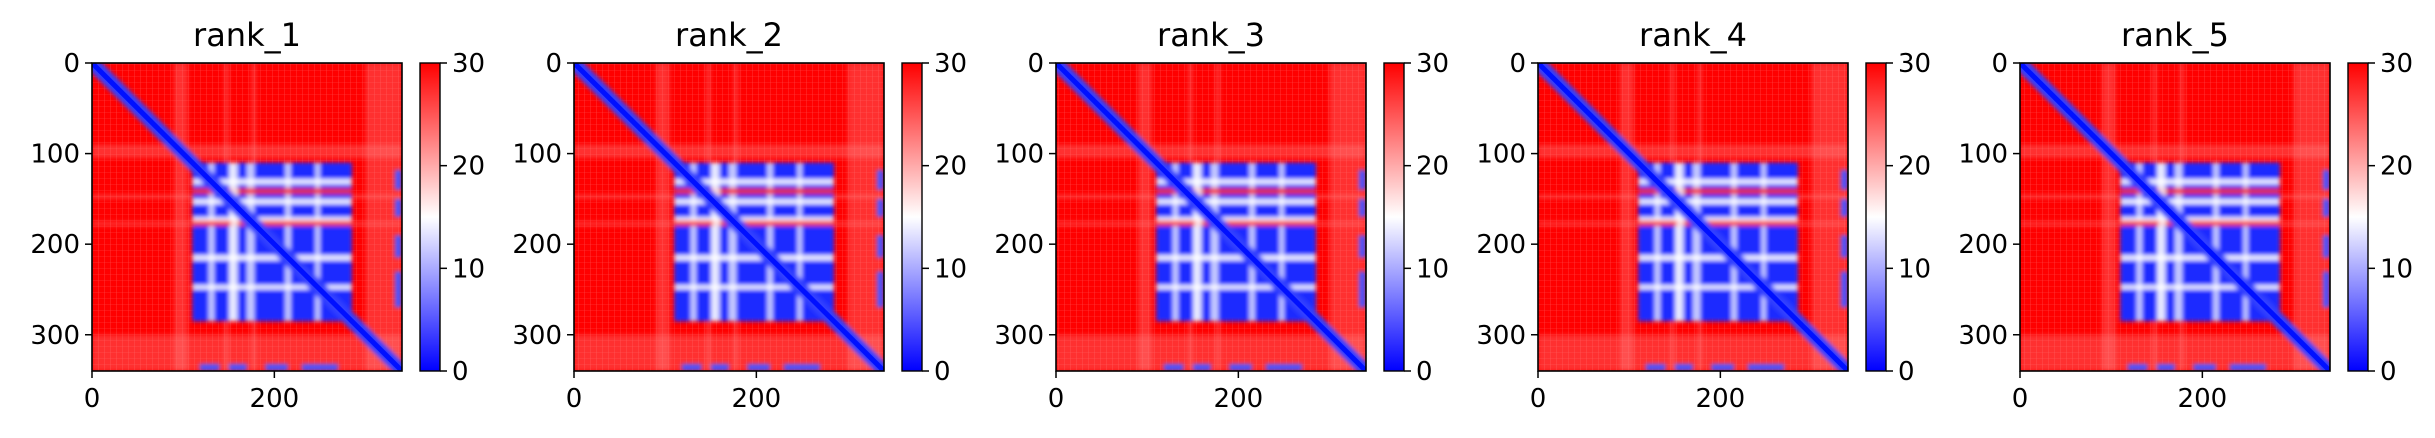 This screenshot has height=438, width=2435. What do you see at coordinates (1211, 35) in the screenshot?
I see `panel-title: rank_3` at bounding box center [1211, 35].